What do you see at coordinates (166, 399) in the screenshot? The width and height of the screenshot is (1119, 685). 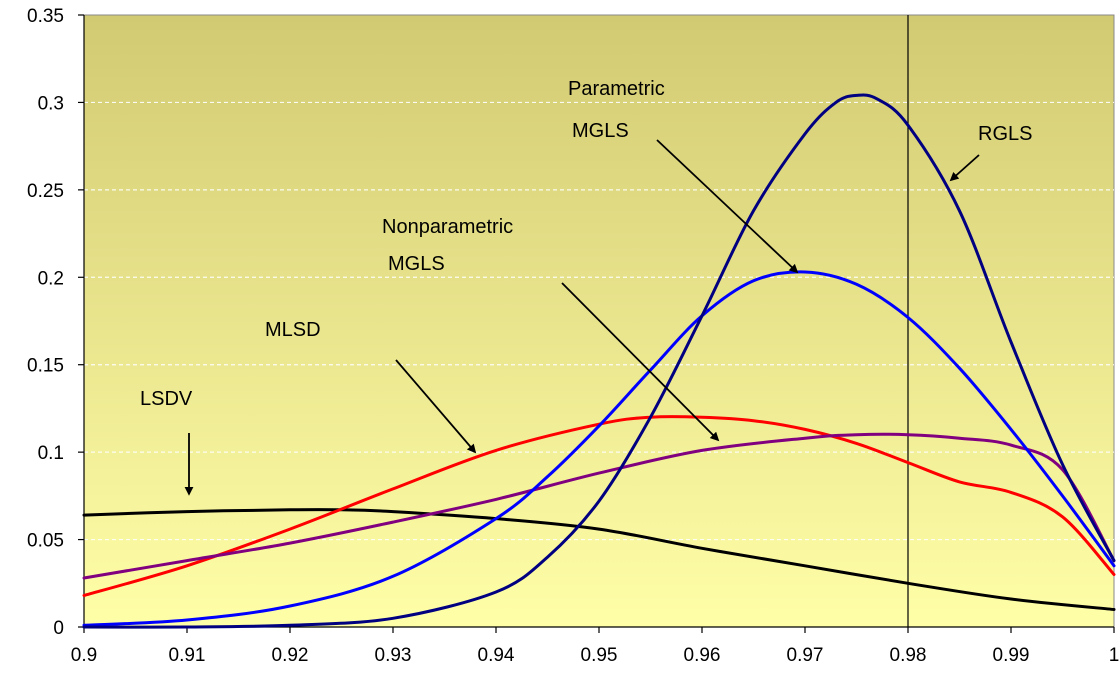 I see `annotation-lsdv: LSDV` at bounding box center [166, 399].